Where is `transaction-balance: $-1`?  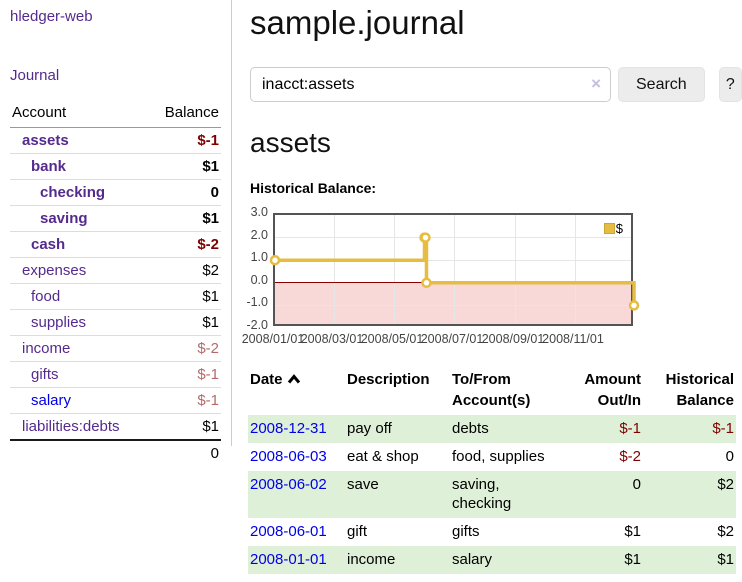 transaction-balance: $-1 is located at coordinates (723, 428).